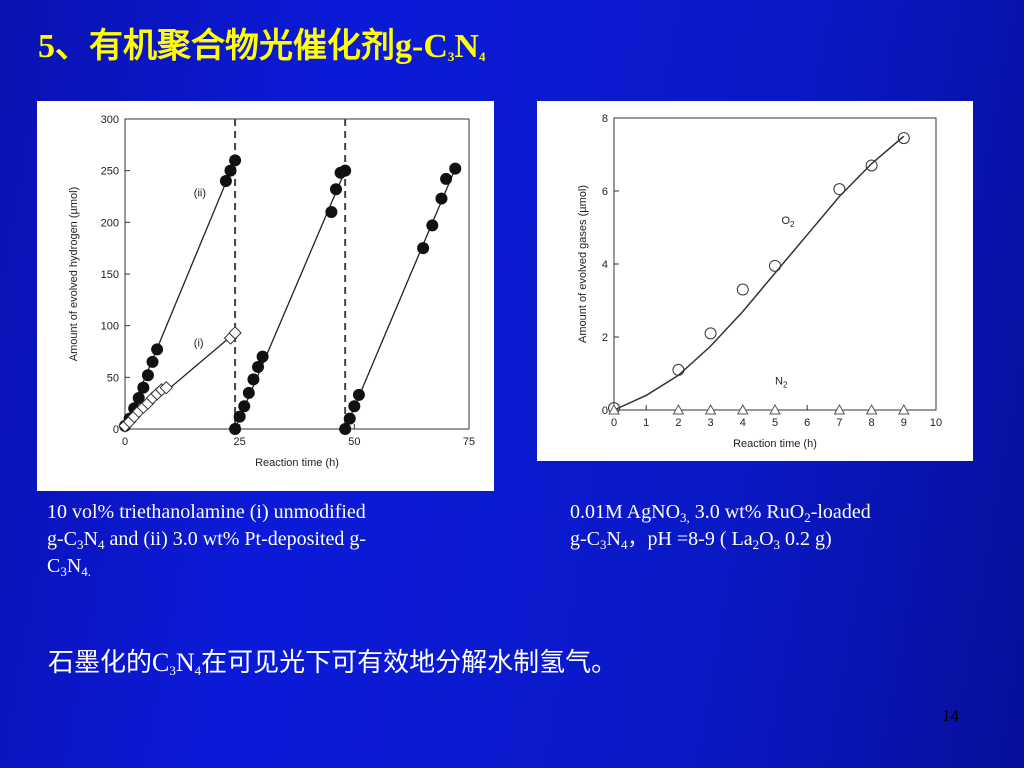 This screenshot has width=1024, height=768. Describe the element at coordinates (872, 423) in the screenshot. I see `x-tick-label: 8` at that location.